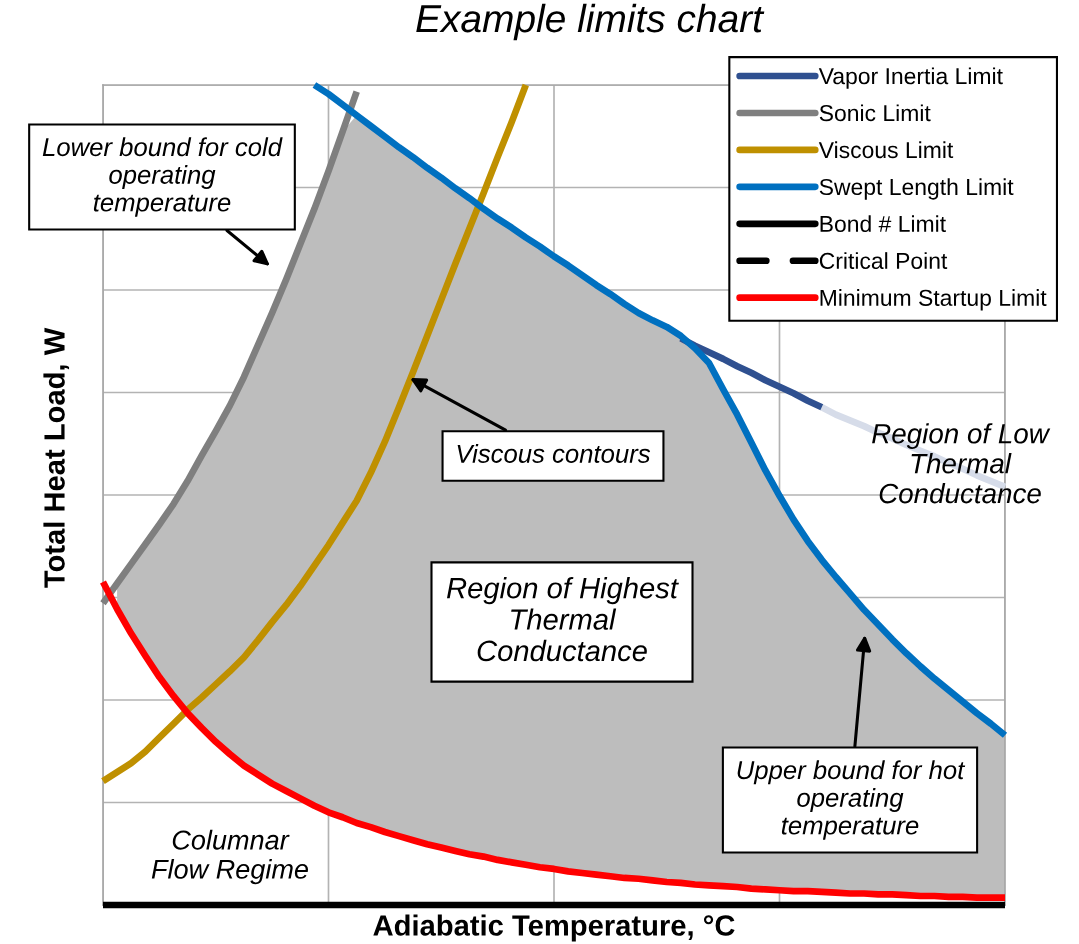  What do you see at coordinates (933, 300) in the screenshot?
I see `legend-label: Minimum Startup Limit` at bounding box center [933, 300].